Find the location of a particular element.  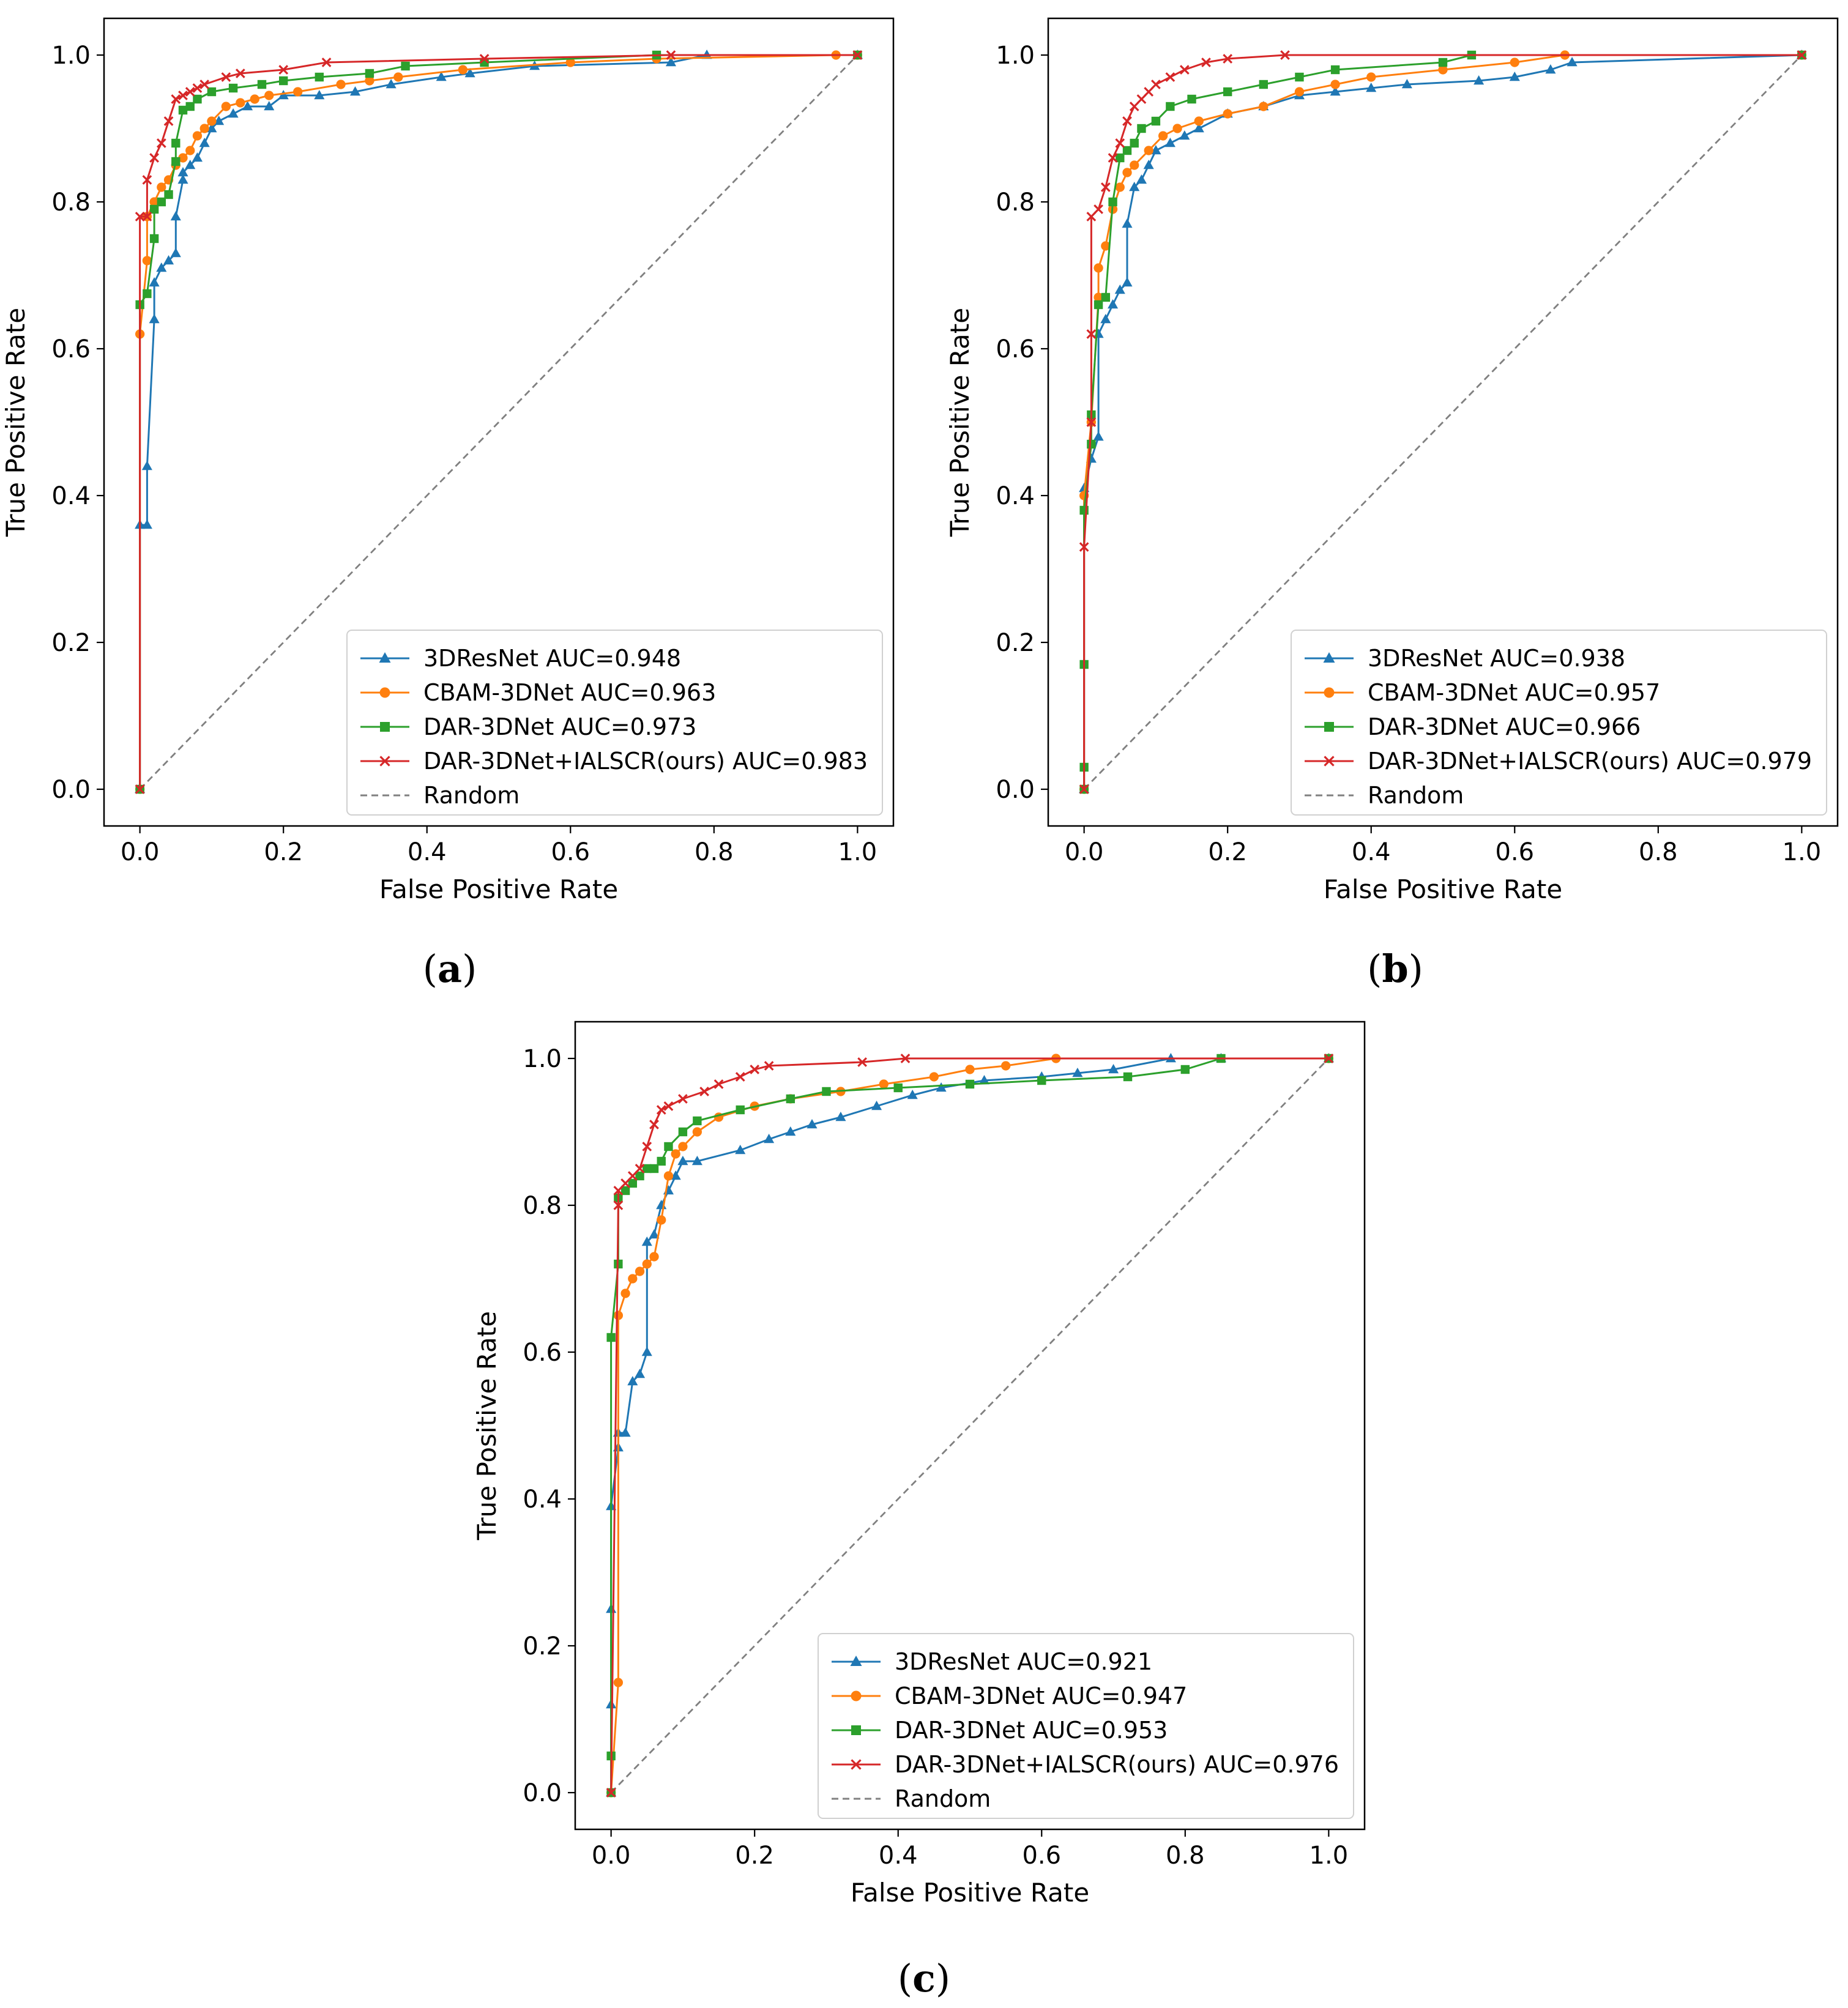

panel-label: (a) is located at coordinates (450, 968).